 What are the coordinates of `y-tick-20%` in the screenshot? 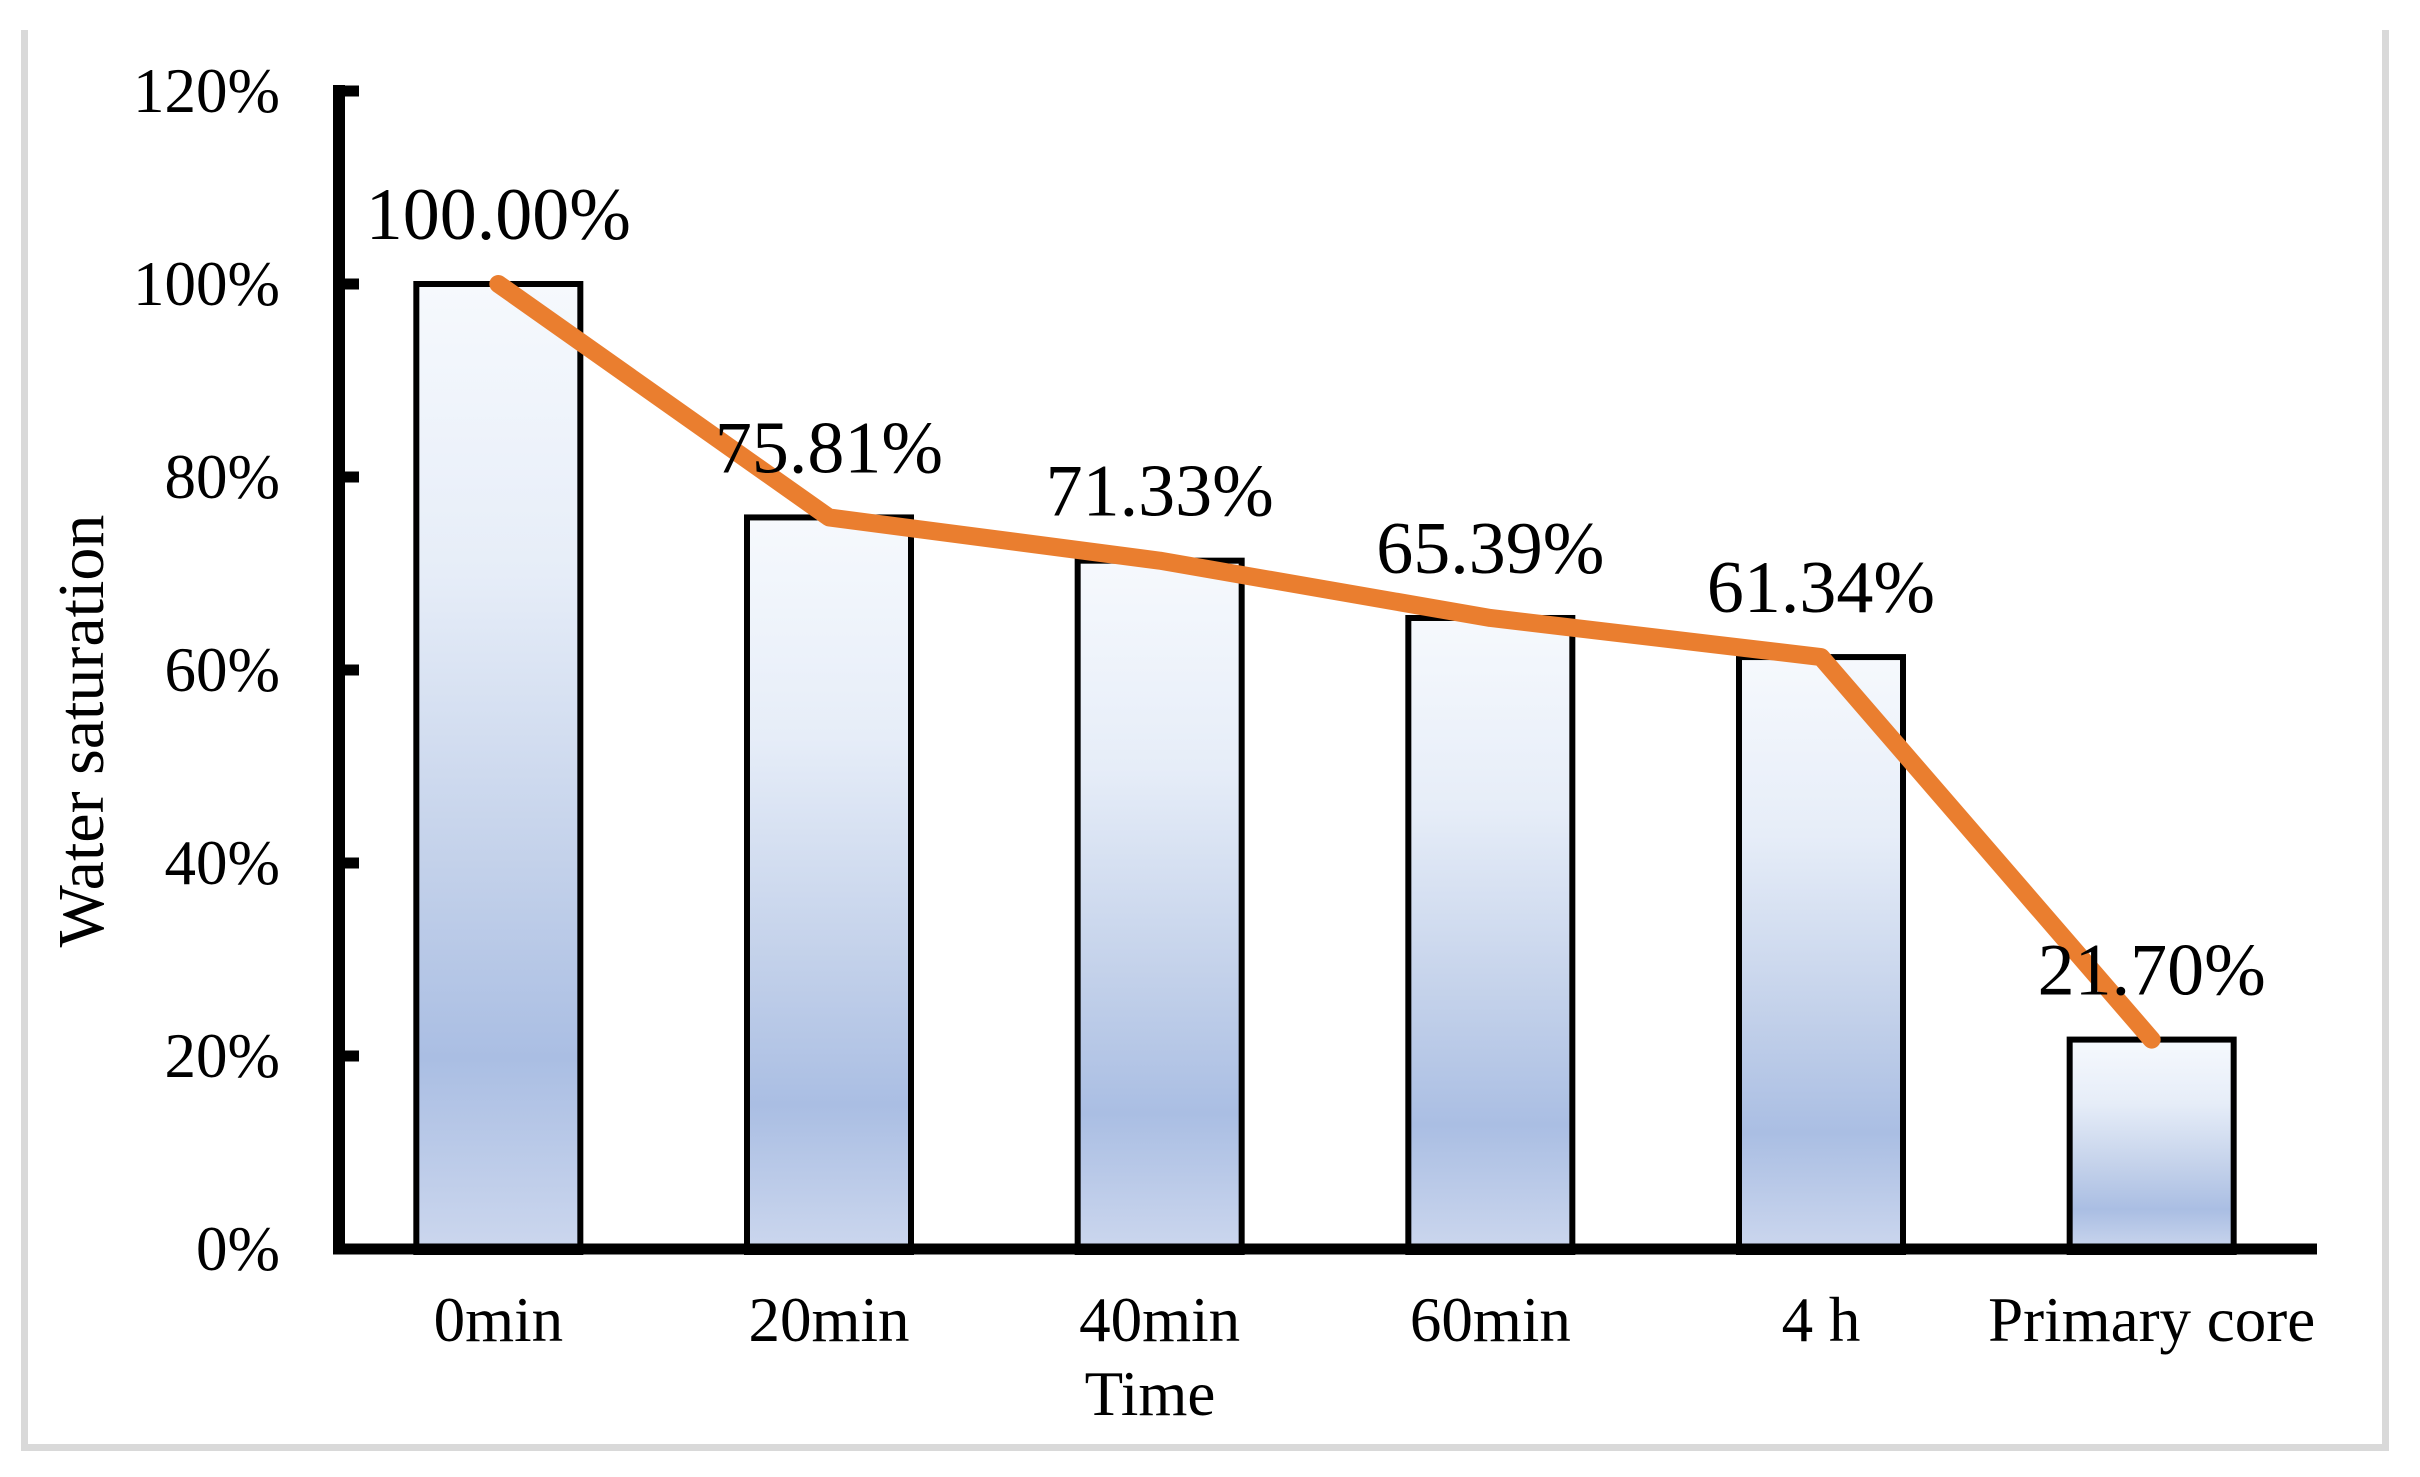 It's located at (352, 1056).